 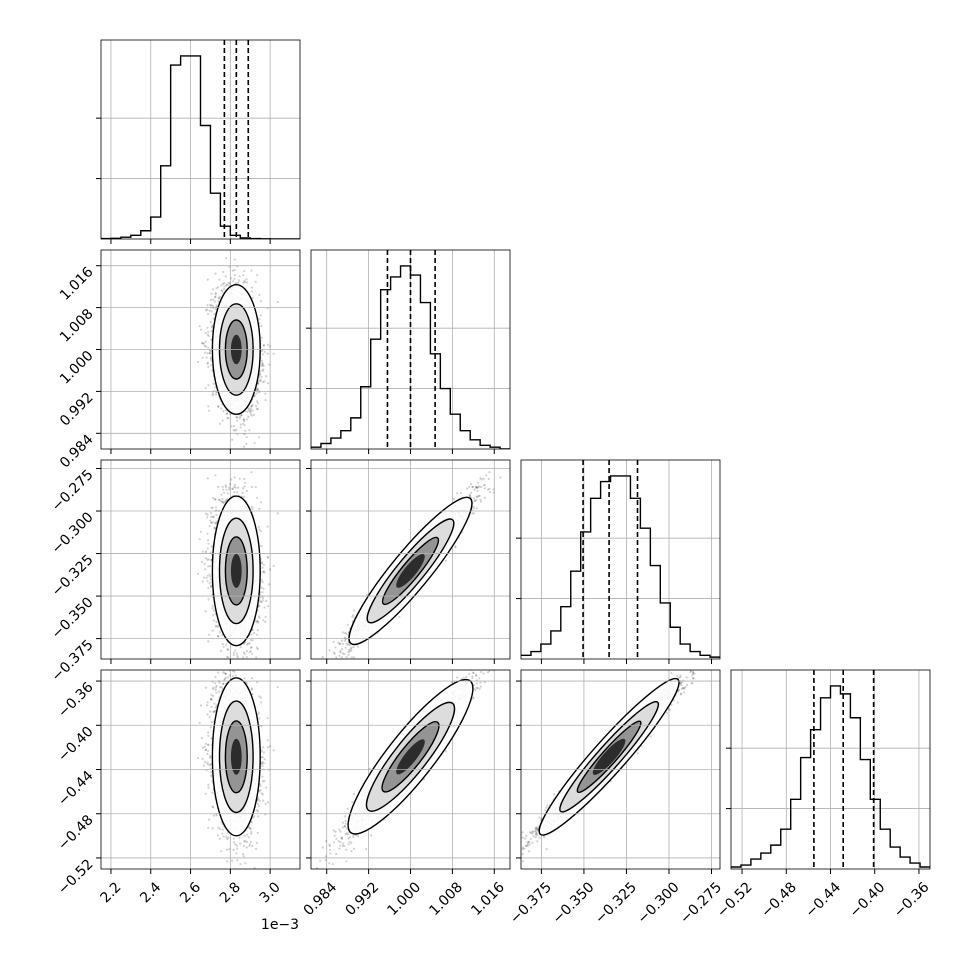 What do you see at coordinates (77, 326) in the screenshot?
I see `y-tick-label: 1.008` at bounding box center [77, 326].